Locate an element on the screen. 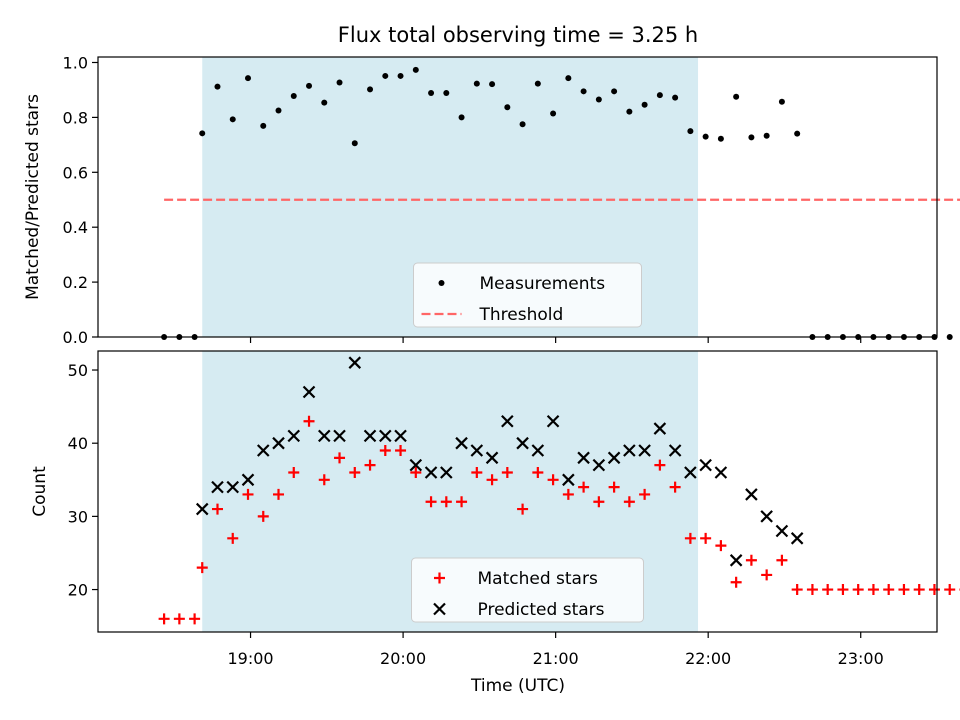  x-tick-label: 22:00 is located at coordinates (708, 658).